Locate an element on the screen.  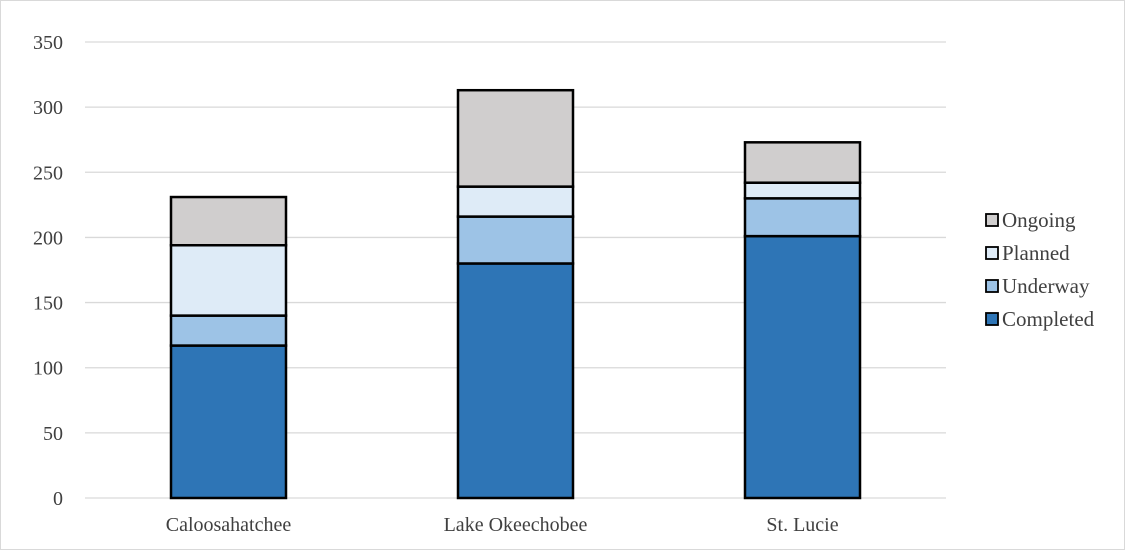
legend-item-underway: Underway is located at coordinates (1037, 286).